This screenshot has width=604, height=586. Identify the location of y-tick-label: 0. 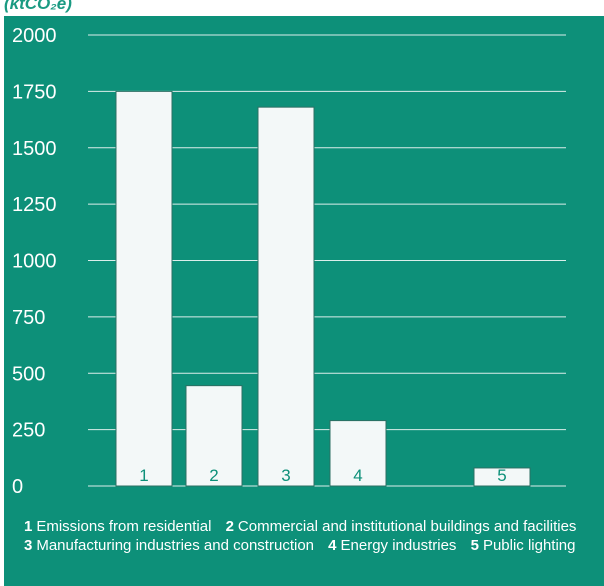
(17, 487).